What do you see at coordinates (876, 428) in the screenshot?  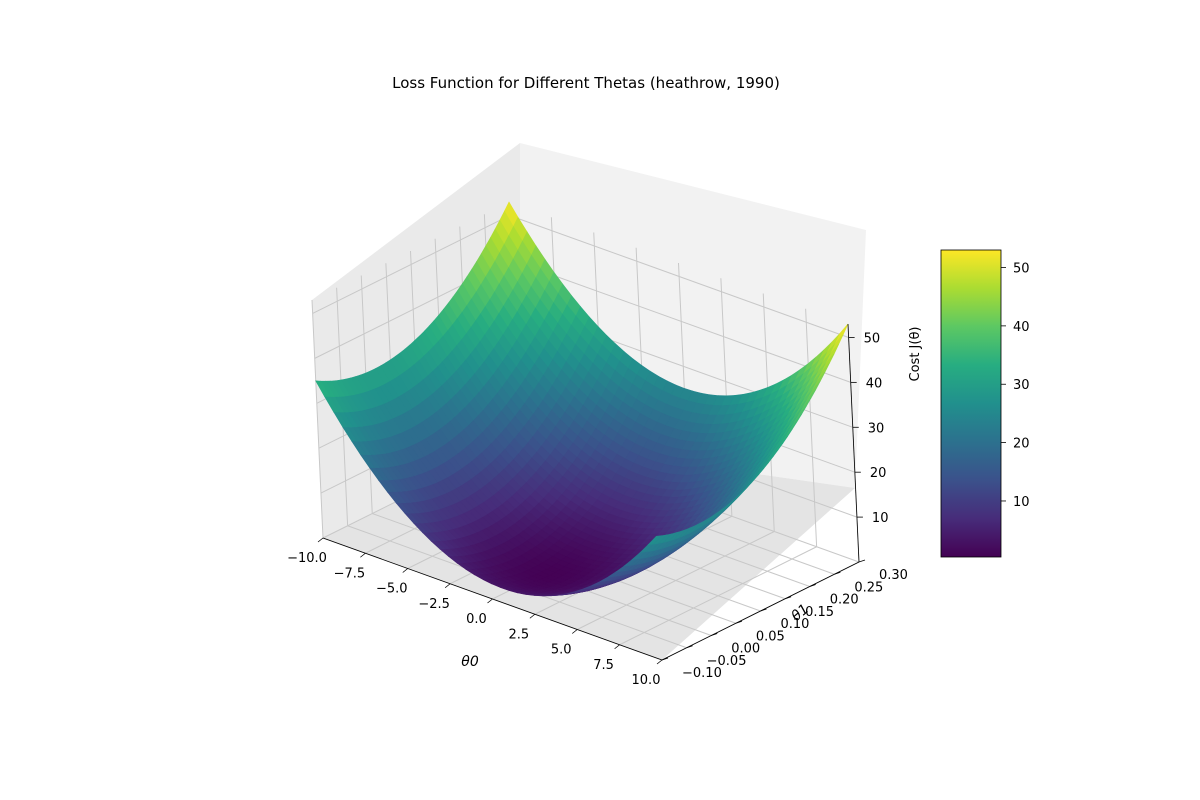 I see `z-tick-label-2: 30` at bounding box center [876, 428].